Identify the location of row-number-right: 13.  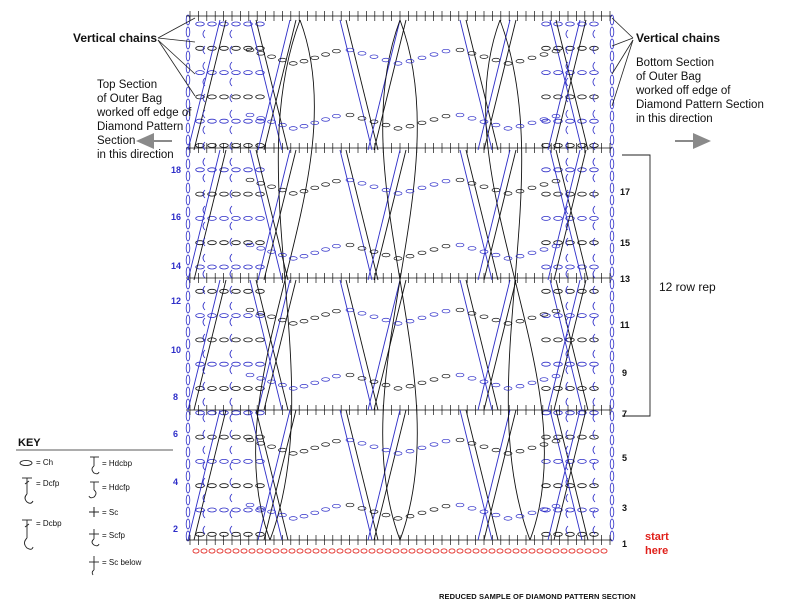
(625, 279).